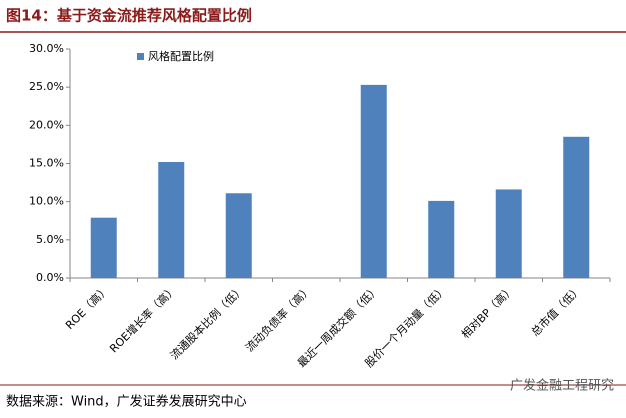 This screenshot has width=626, height=418. Describe the element at coordinates (140, 56) in the screenshot. I see `legend-swatch` at that location.